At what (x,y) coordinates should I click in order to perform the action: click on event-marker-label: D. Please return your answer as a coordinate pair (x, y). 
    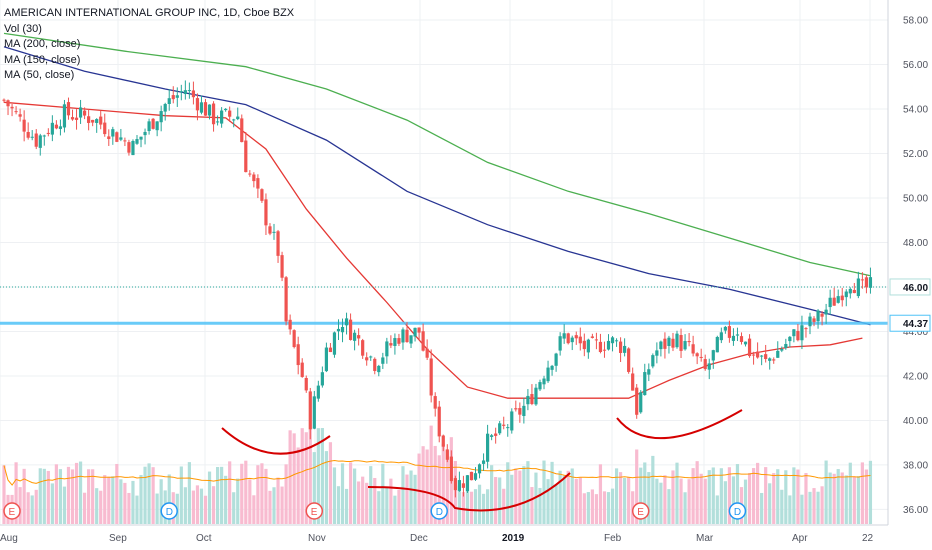
    Looking at the image, I should click on (737, 512).